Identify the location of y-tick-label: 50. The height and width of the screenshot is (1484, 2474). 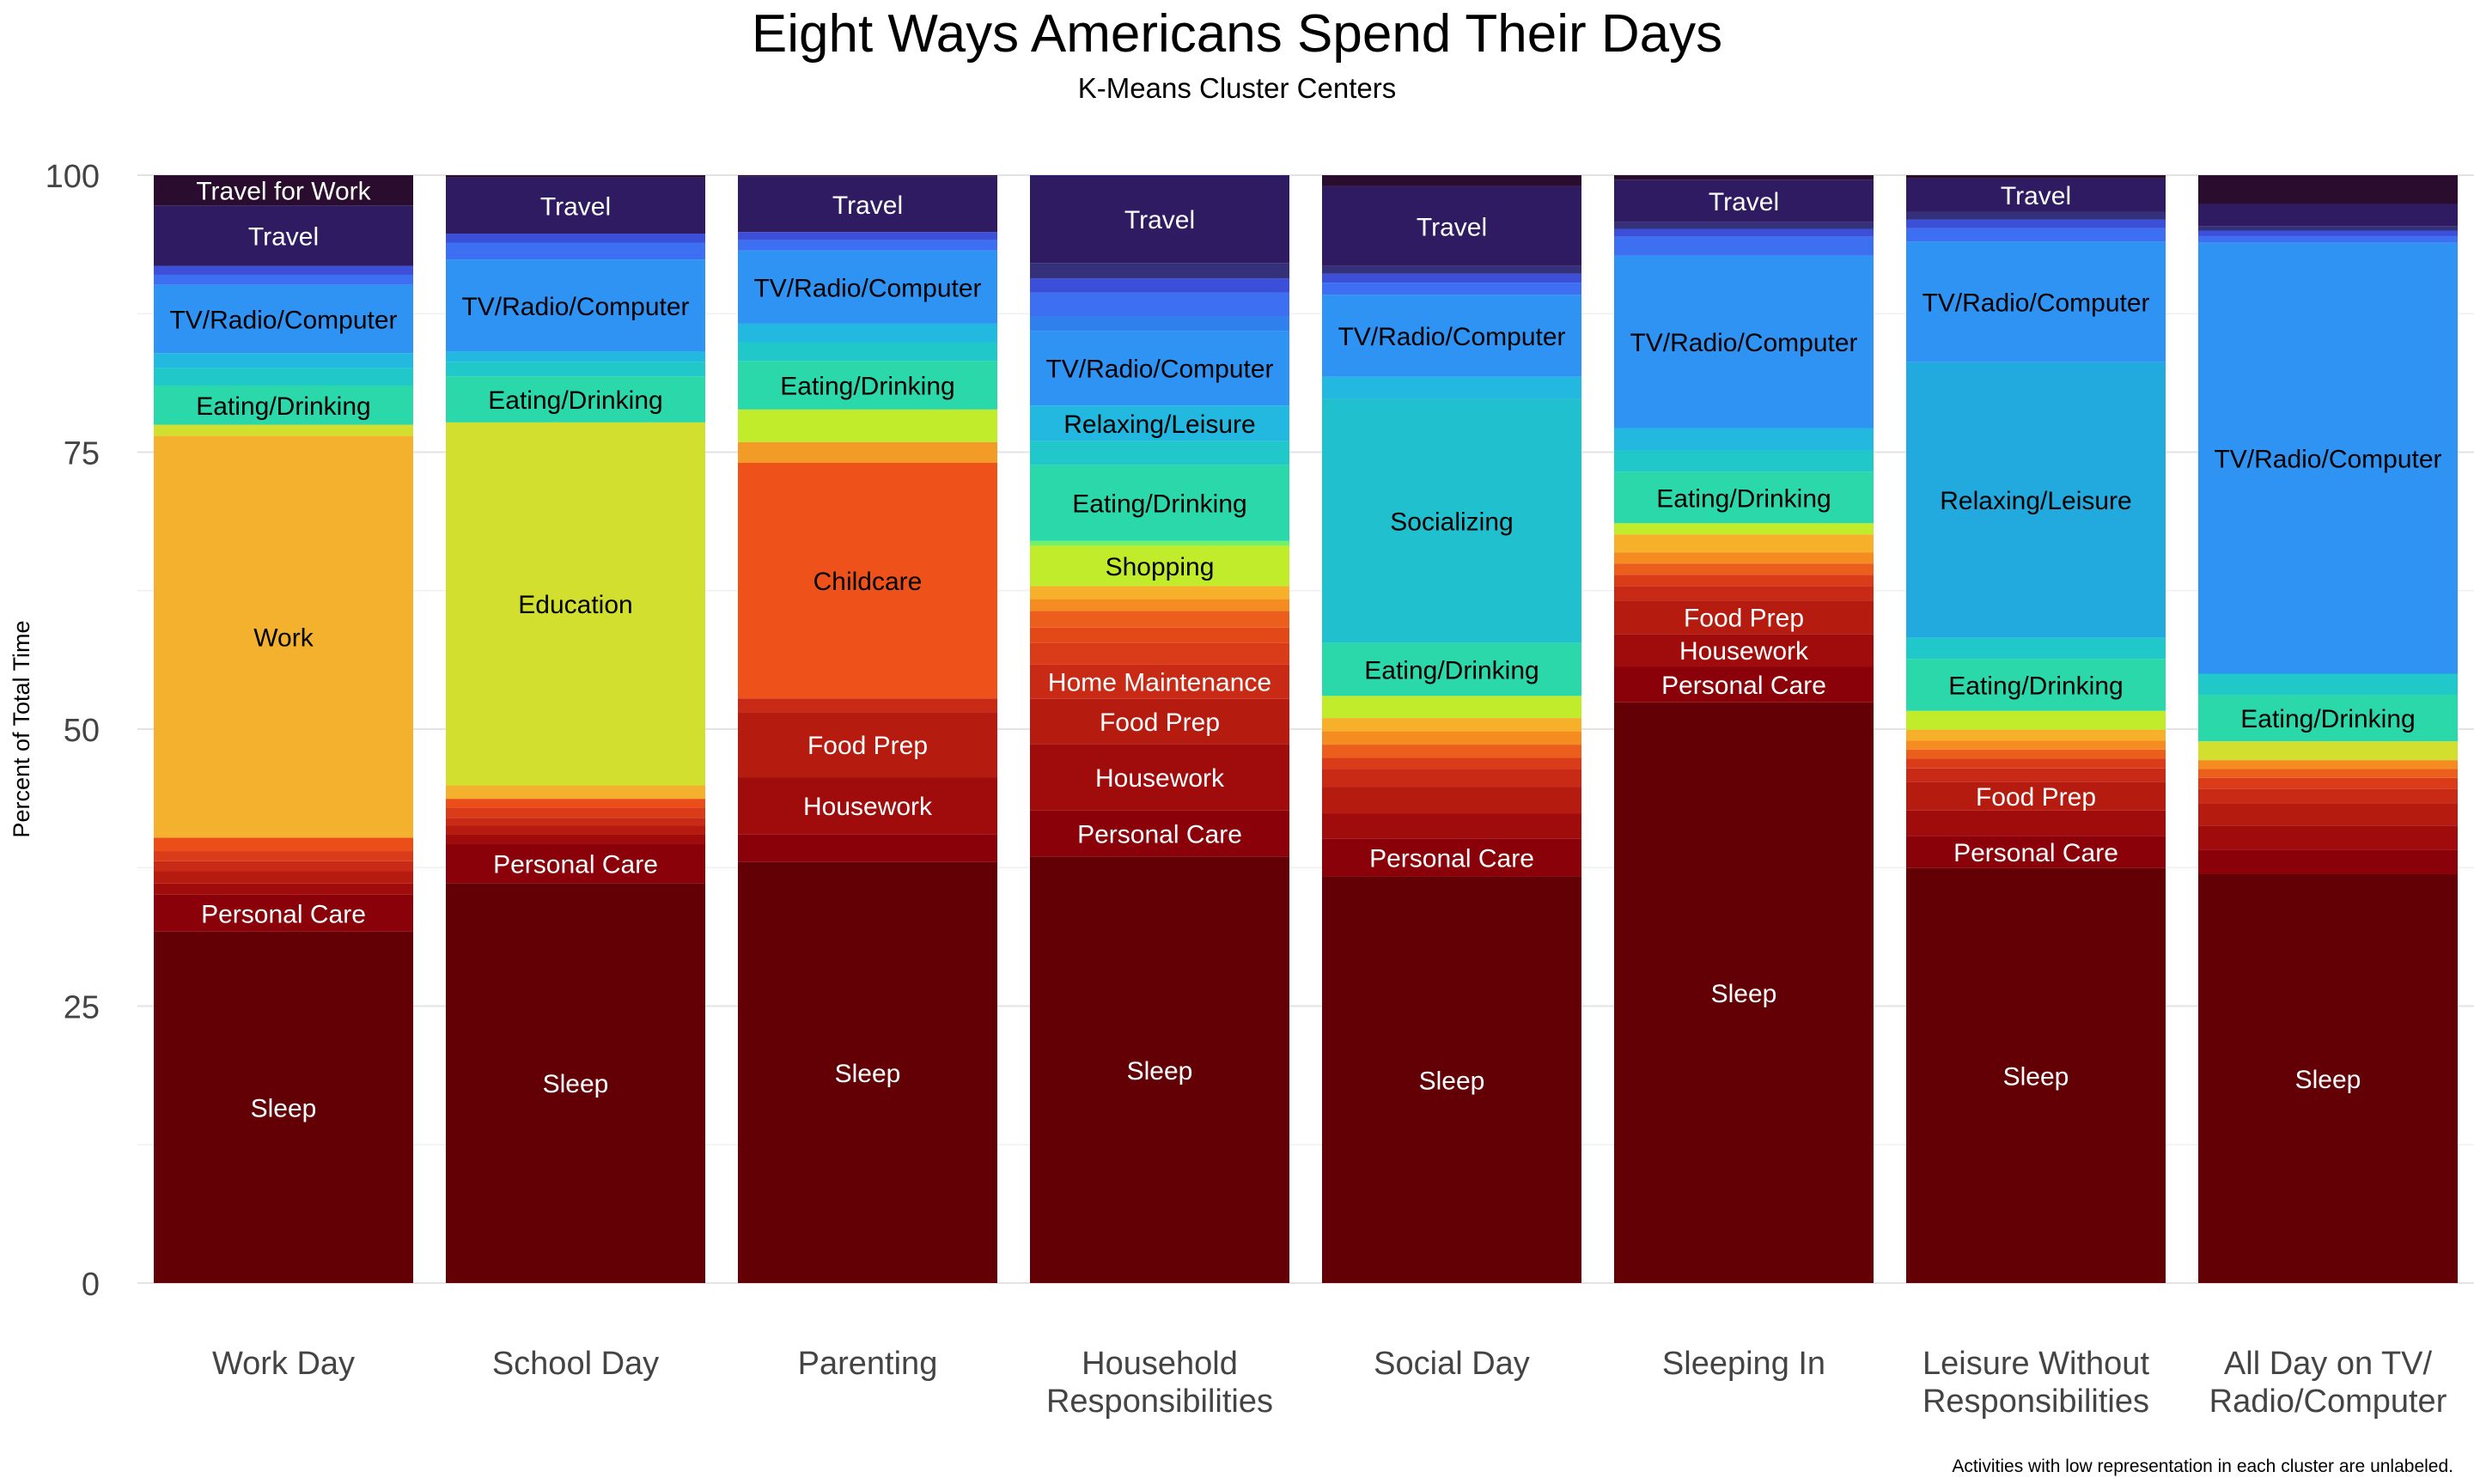
(82, 731).